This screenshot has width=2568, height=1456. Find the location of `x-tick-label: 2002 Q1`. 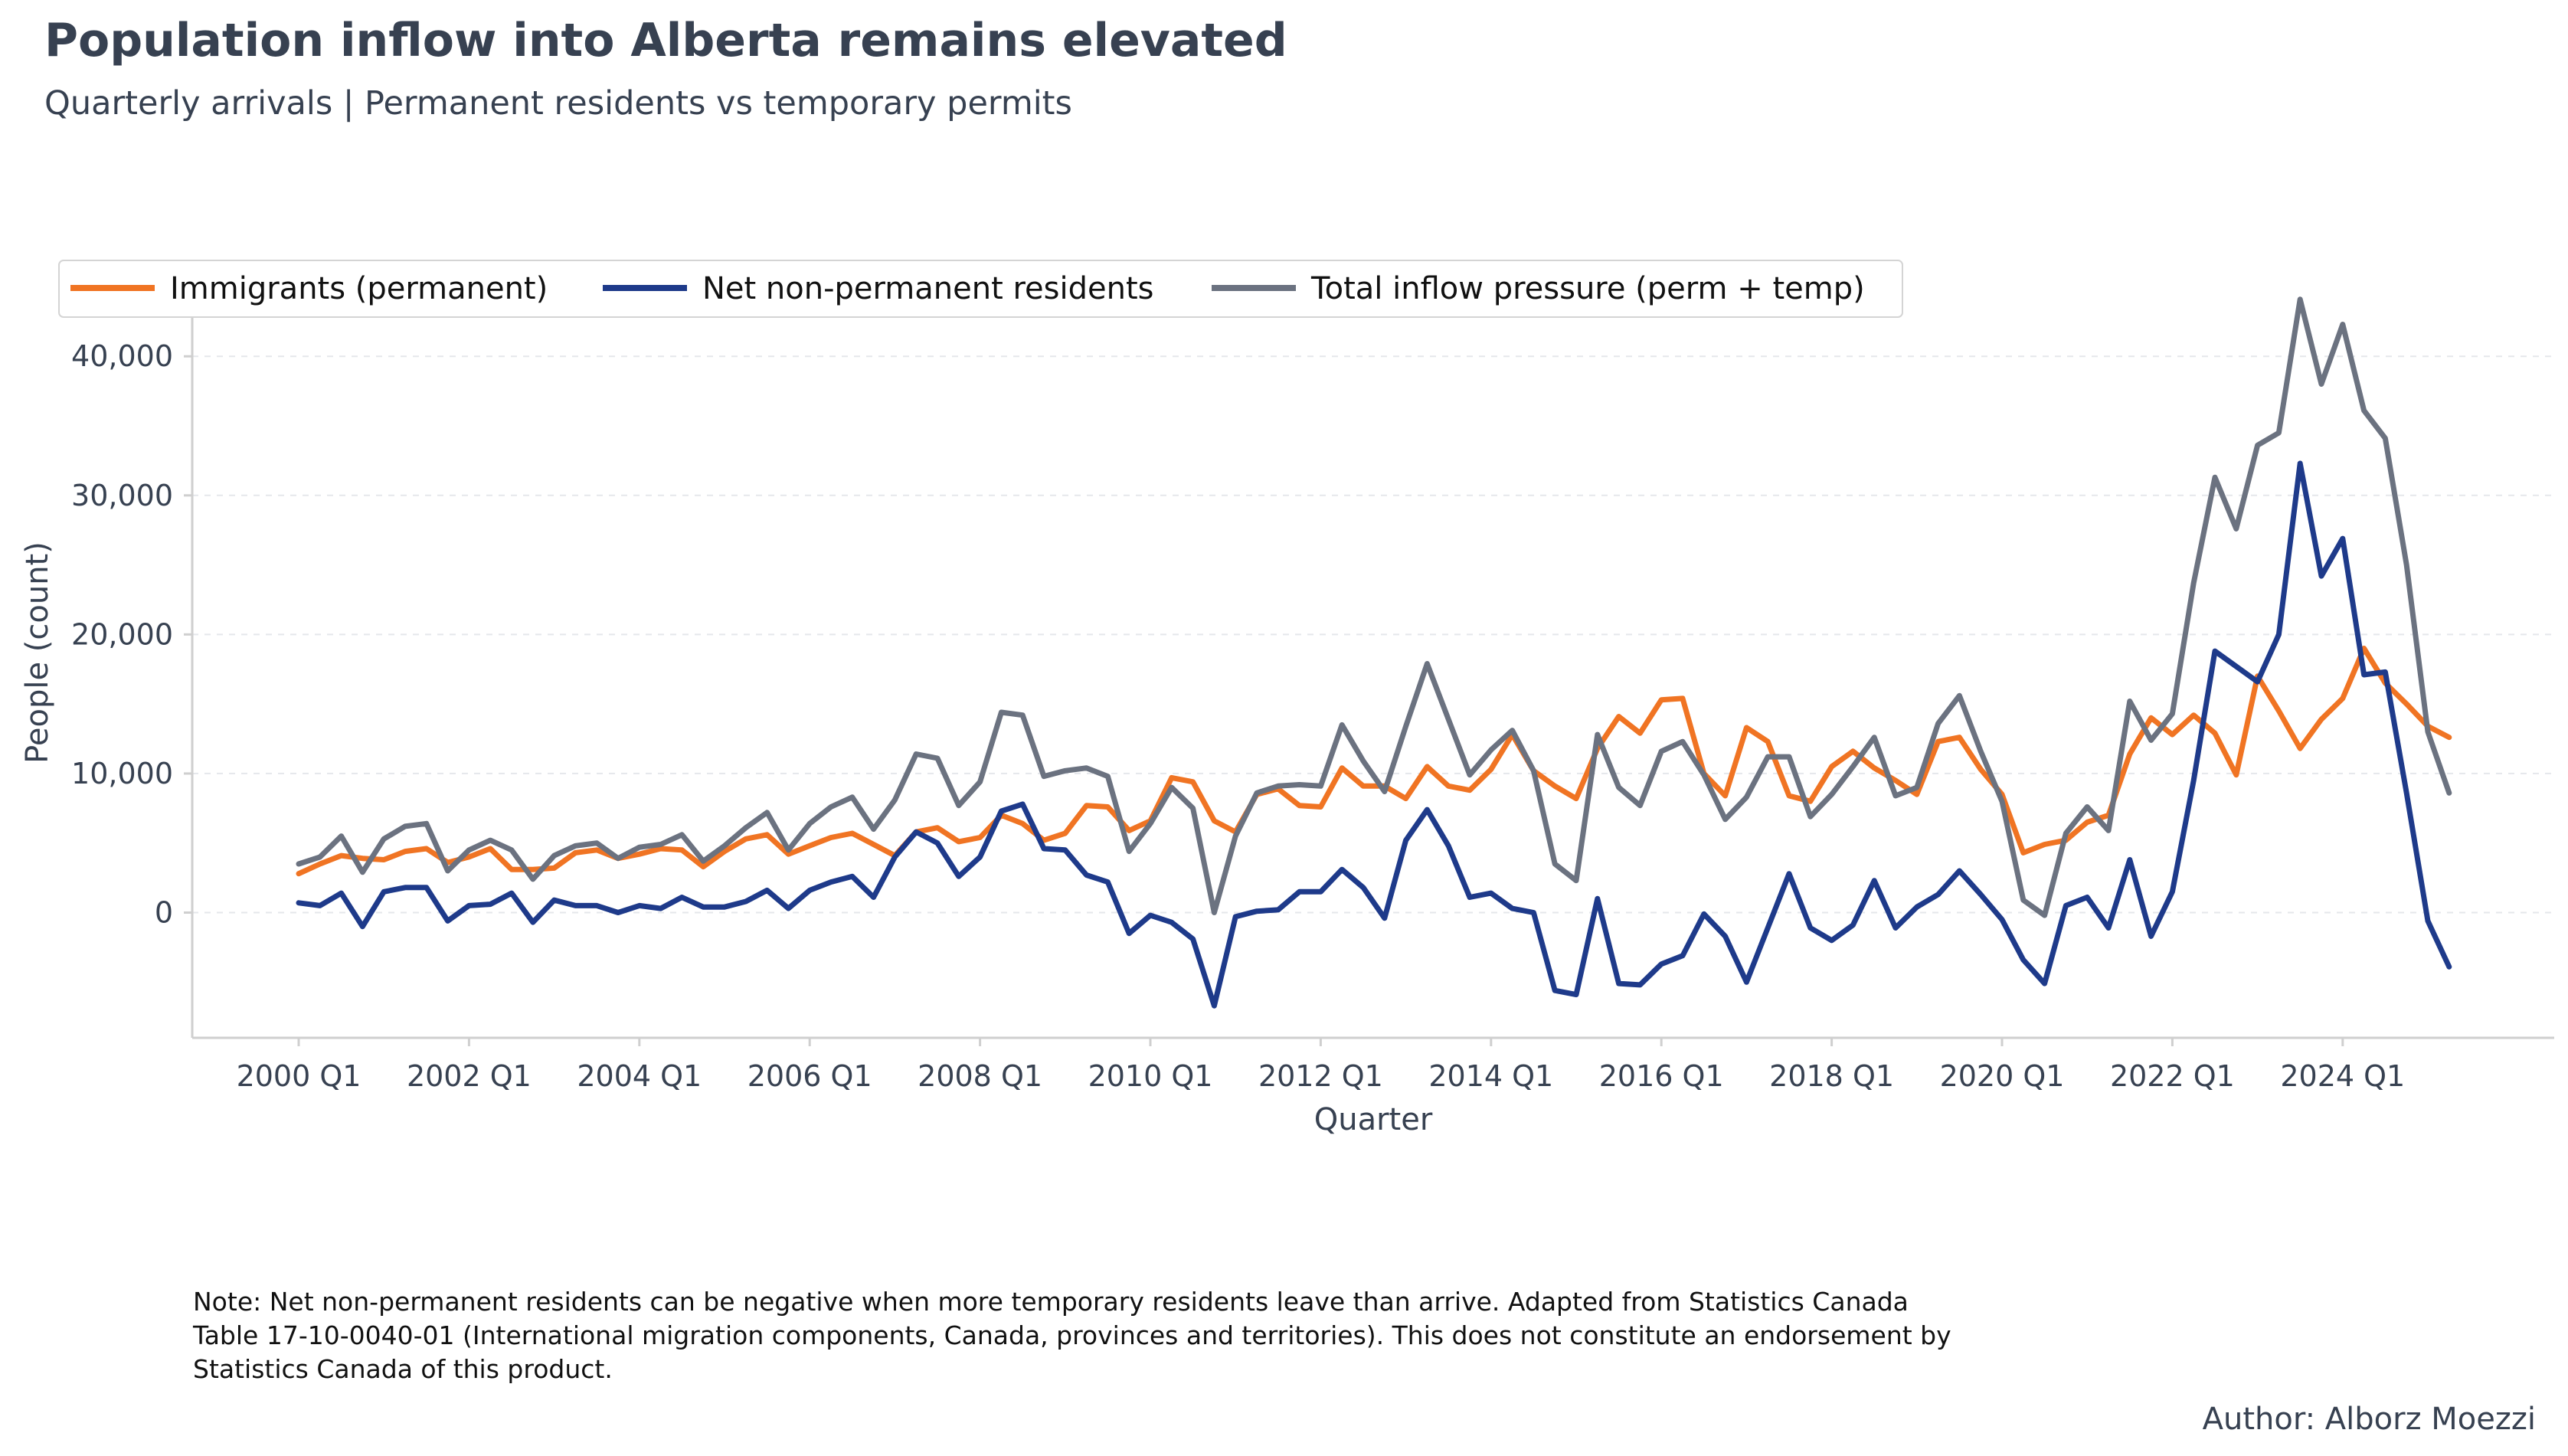

x-tick-label: 2002 Q1 is located at coordinates (470, 1076).